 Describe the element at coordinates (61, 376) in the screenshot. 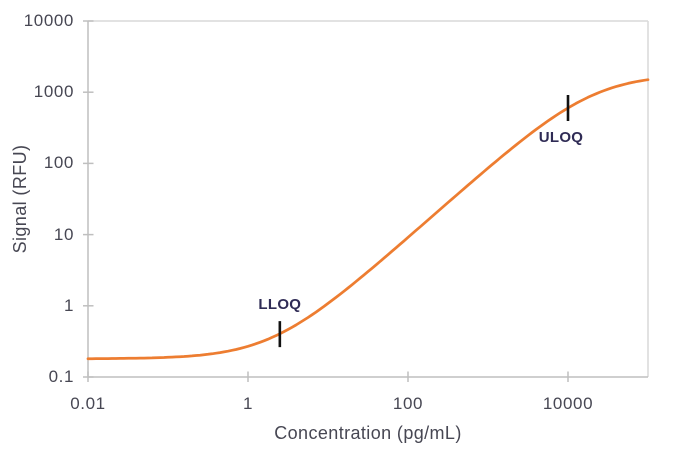

I see `y-tick-label: 0.1` at that location.